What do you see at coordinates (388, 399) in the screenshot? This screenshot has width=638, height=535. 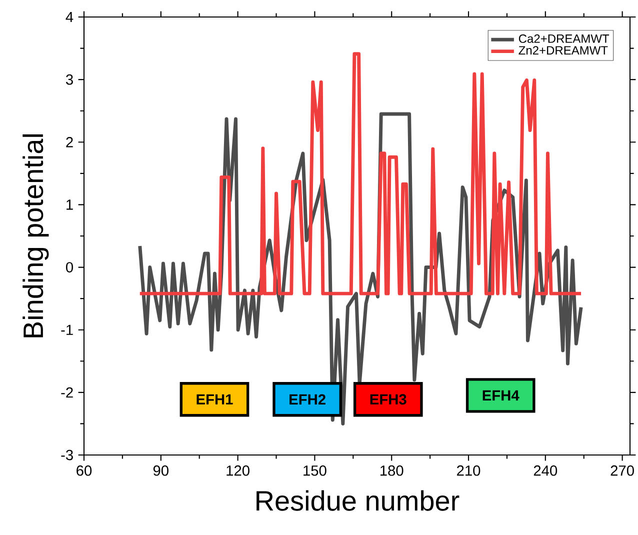 I see `annotation: EFH3` at bounding box center [388, 399].